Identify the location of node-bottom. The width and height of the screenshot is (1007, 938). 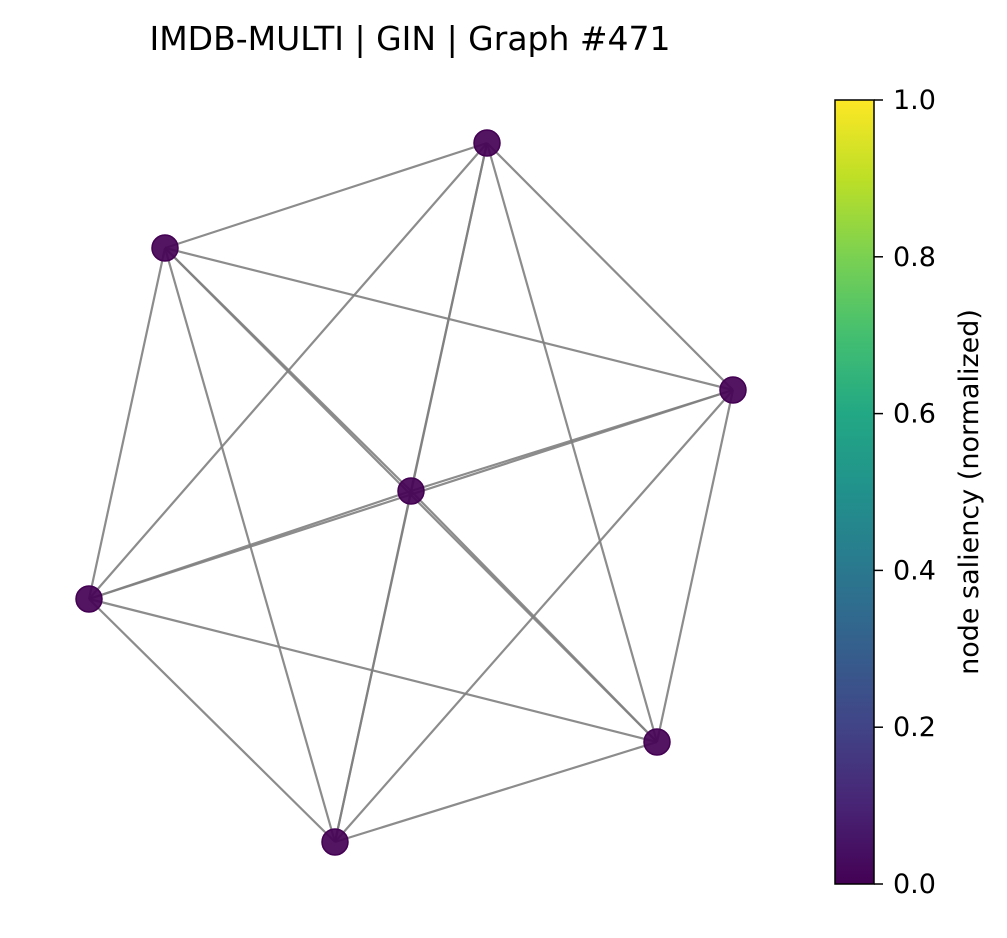
(335, 842).